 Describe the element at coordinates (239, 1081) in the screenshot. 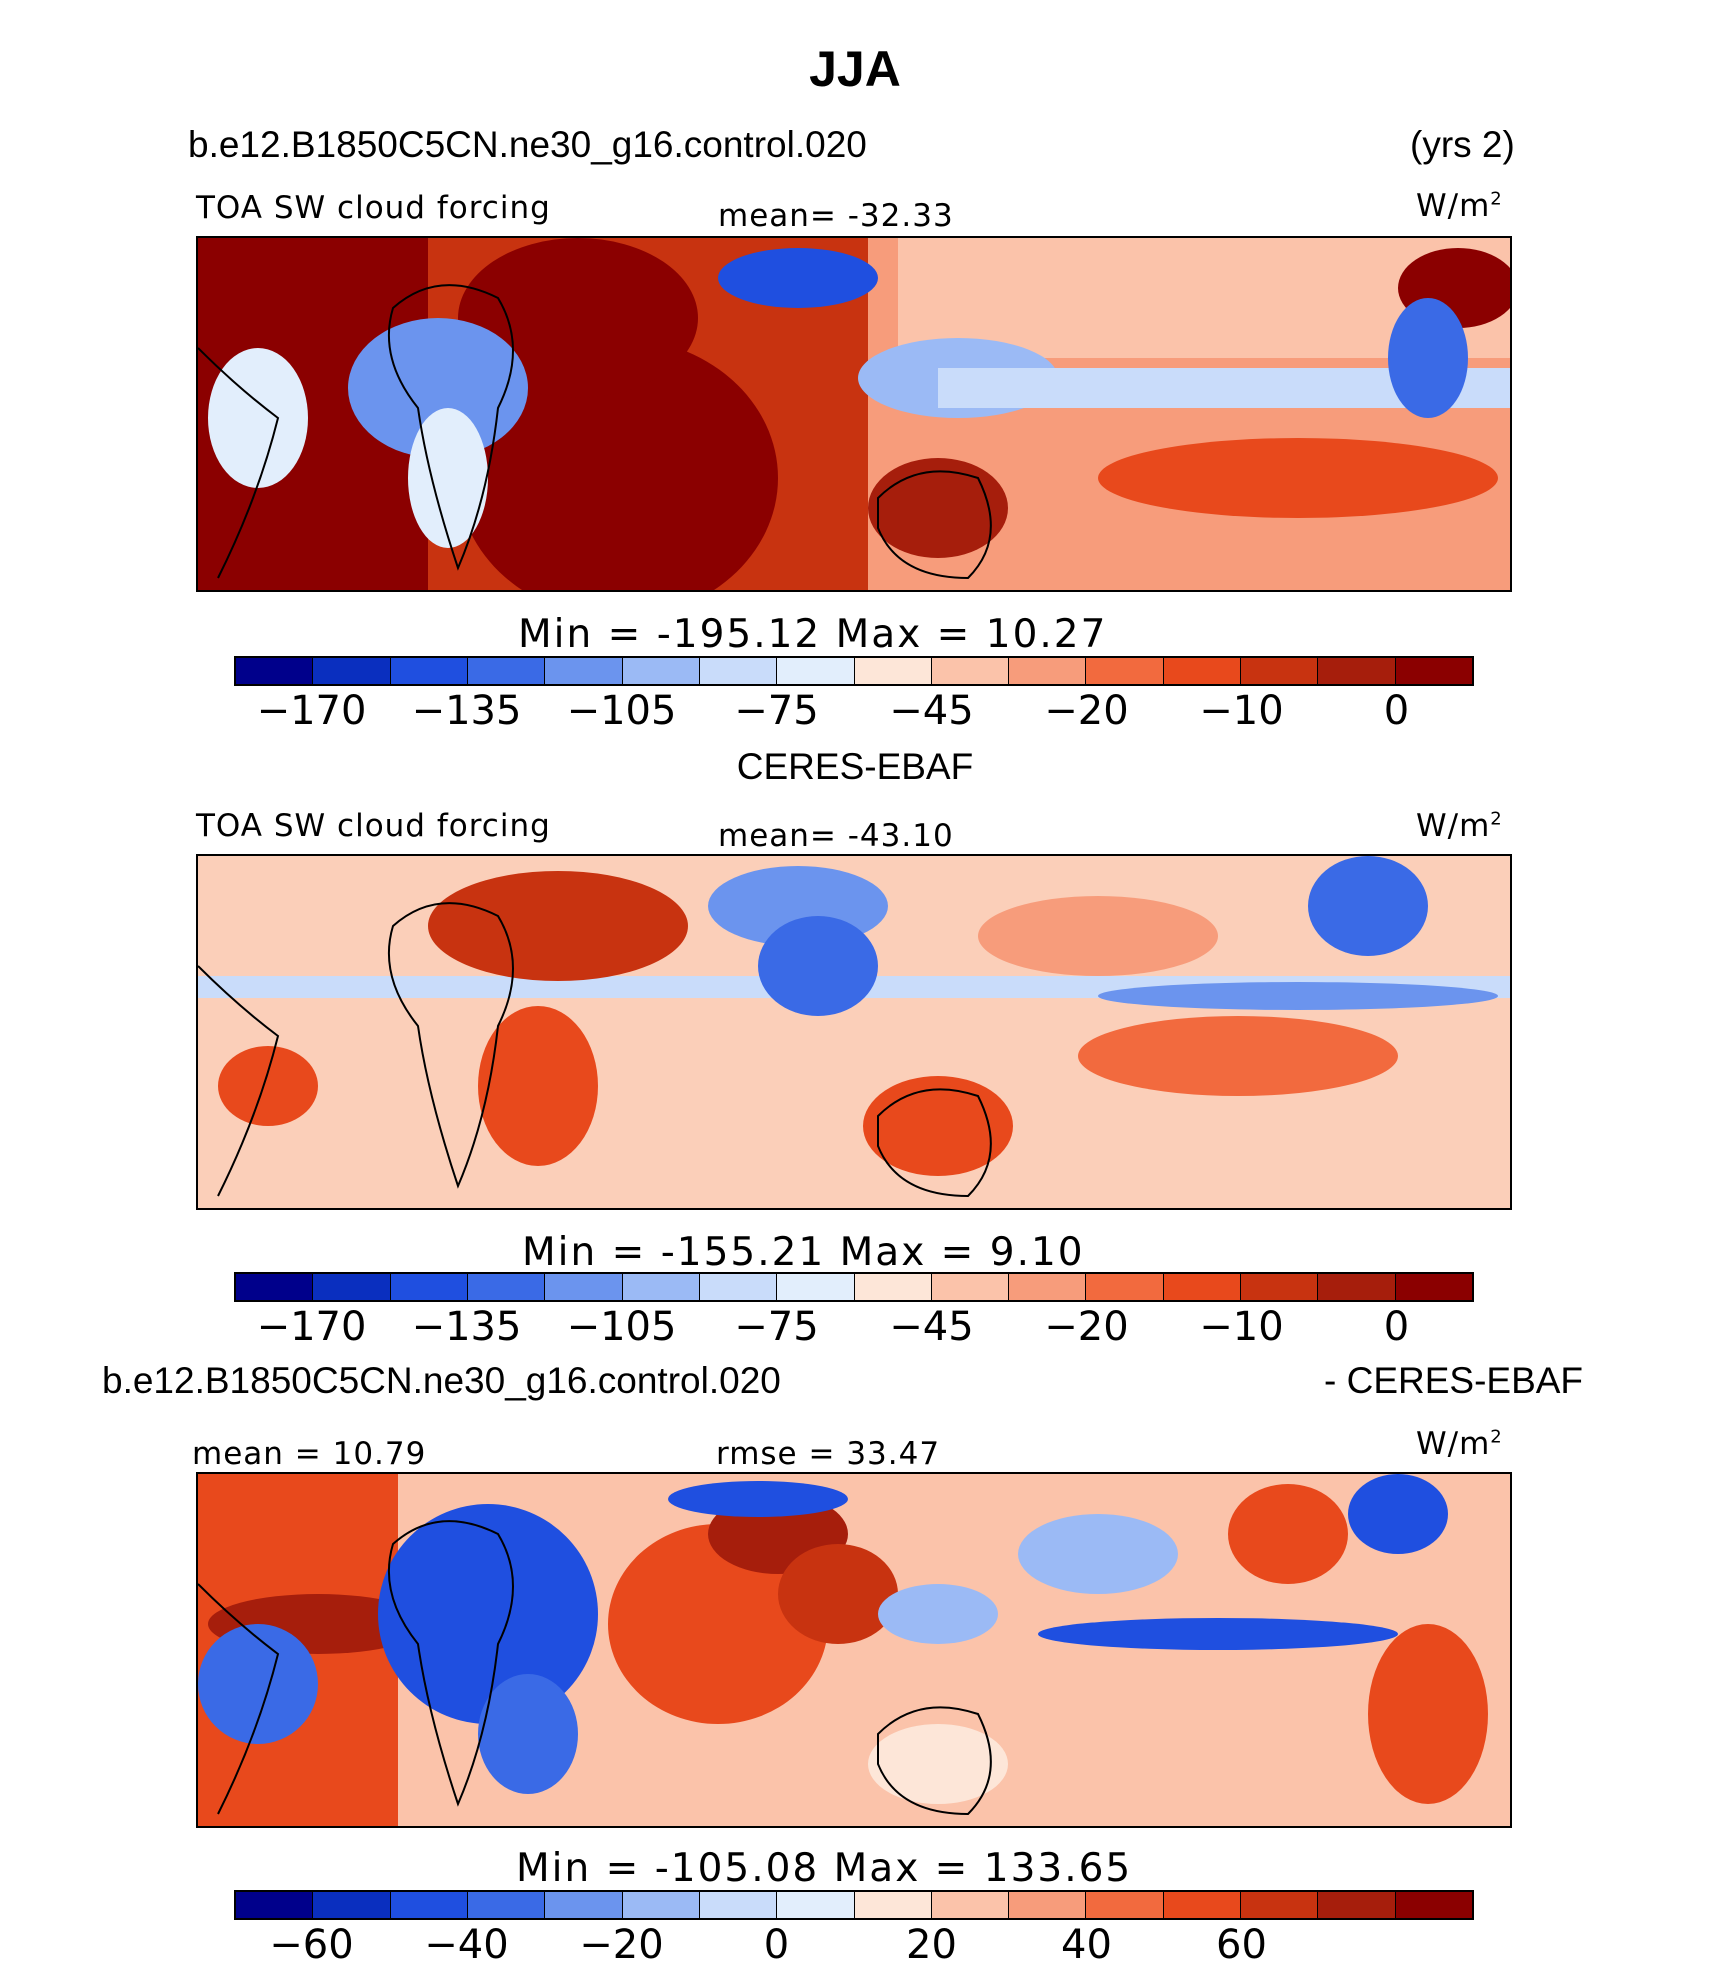

I see `panel2-south-america-coastline` at that location.